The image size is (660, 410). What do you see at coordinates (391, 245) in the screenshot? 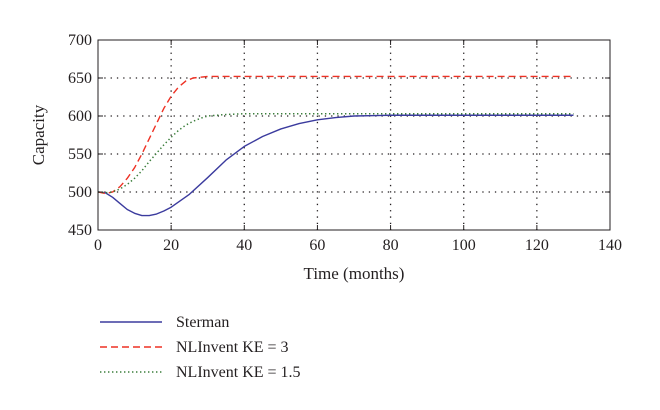
I see `x-tick-label: 80` at bounding box center [391, 245].